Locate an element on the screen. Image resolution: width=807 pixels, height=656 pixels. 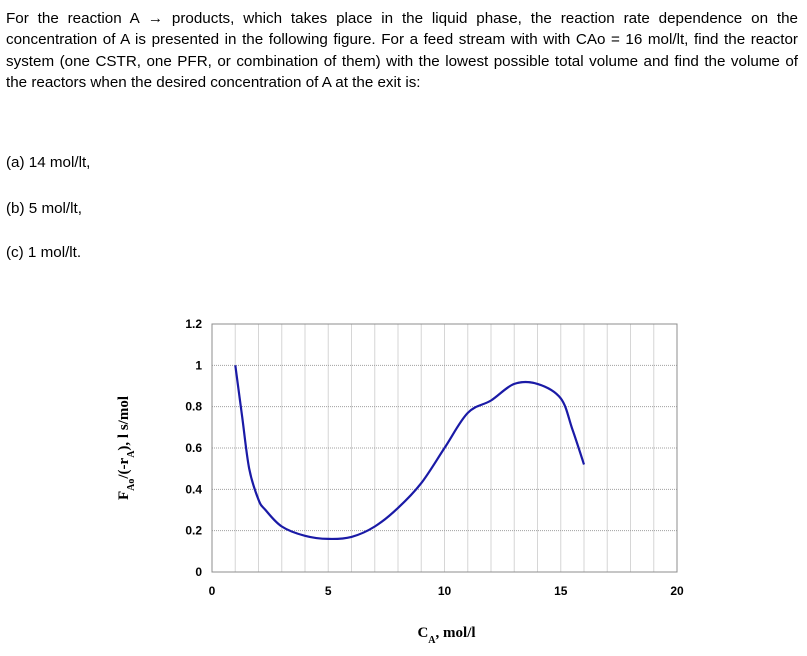
part-b: (b) 5 mol/lt, is located at coordinates (44, 208).